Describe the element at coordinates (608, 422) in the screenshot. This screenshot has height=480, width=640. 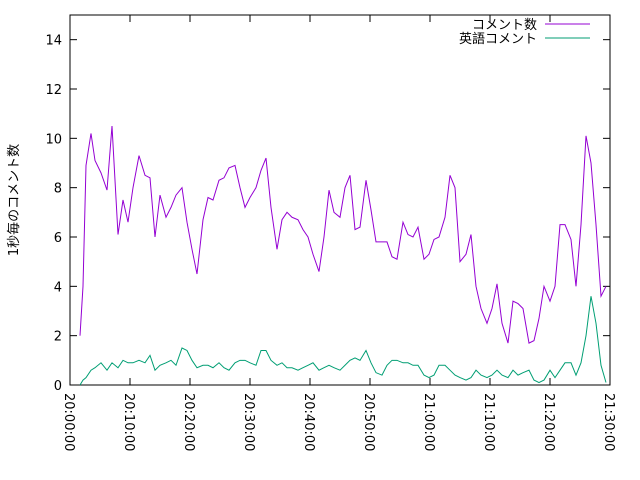
I see `x-tick-label: 21:30:00` at that location.